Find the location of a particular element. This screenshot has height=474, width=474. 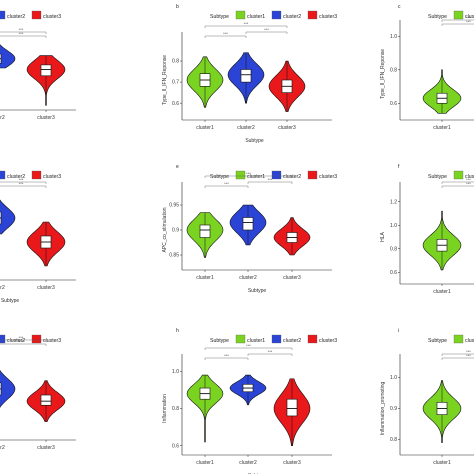

box-cluster1 is located at coordinates (205, 231).